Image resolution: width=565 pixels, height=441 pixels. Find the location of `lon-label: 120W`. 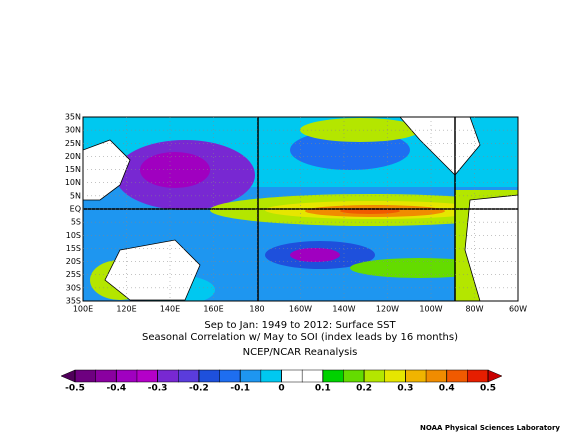

lon-label: 120W is located at coordinates (387, 309).